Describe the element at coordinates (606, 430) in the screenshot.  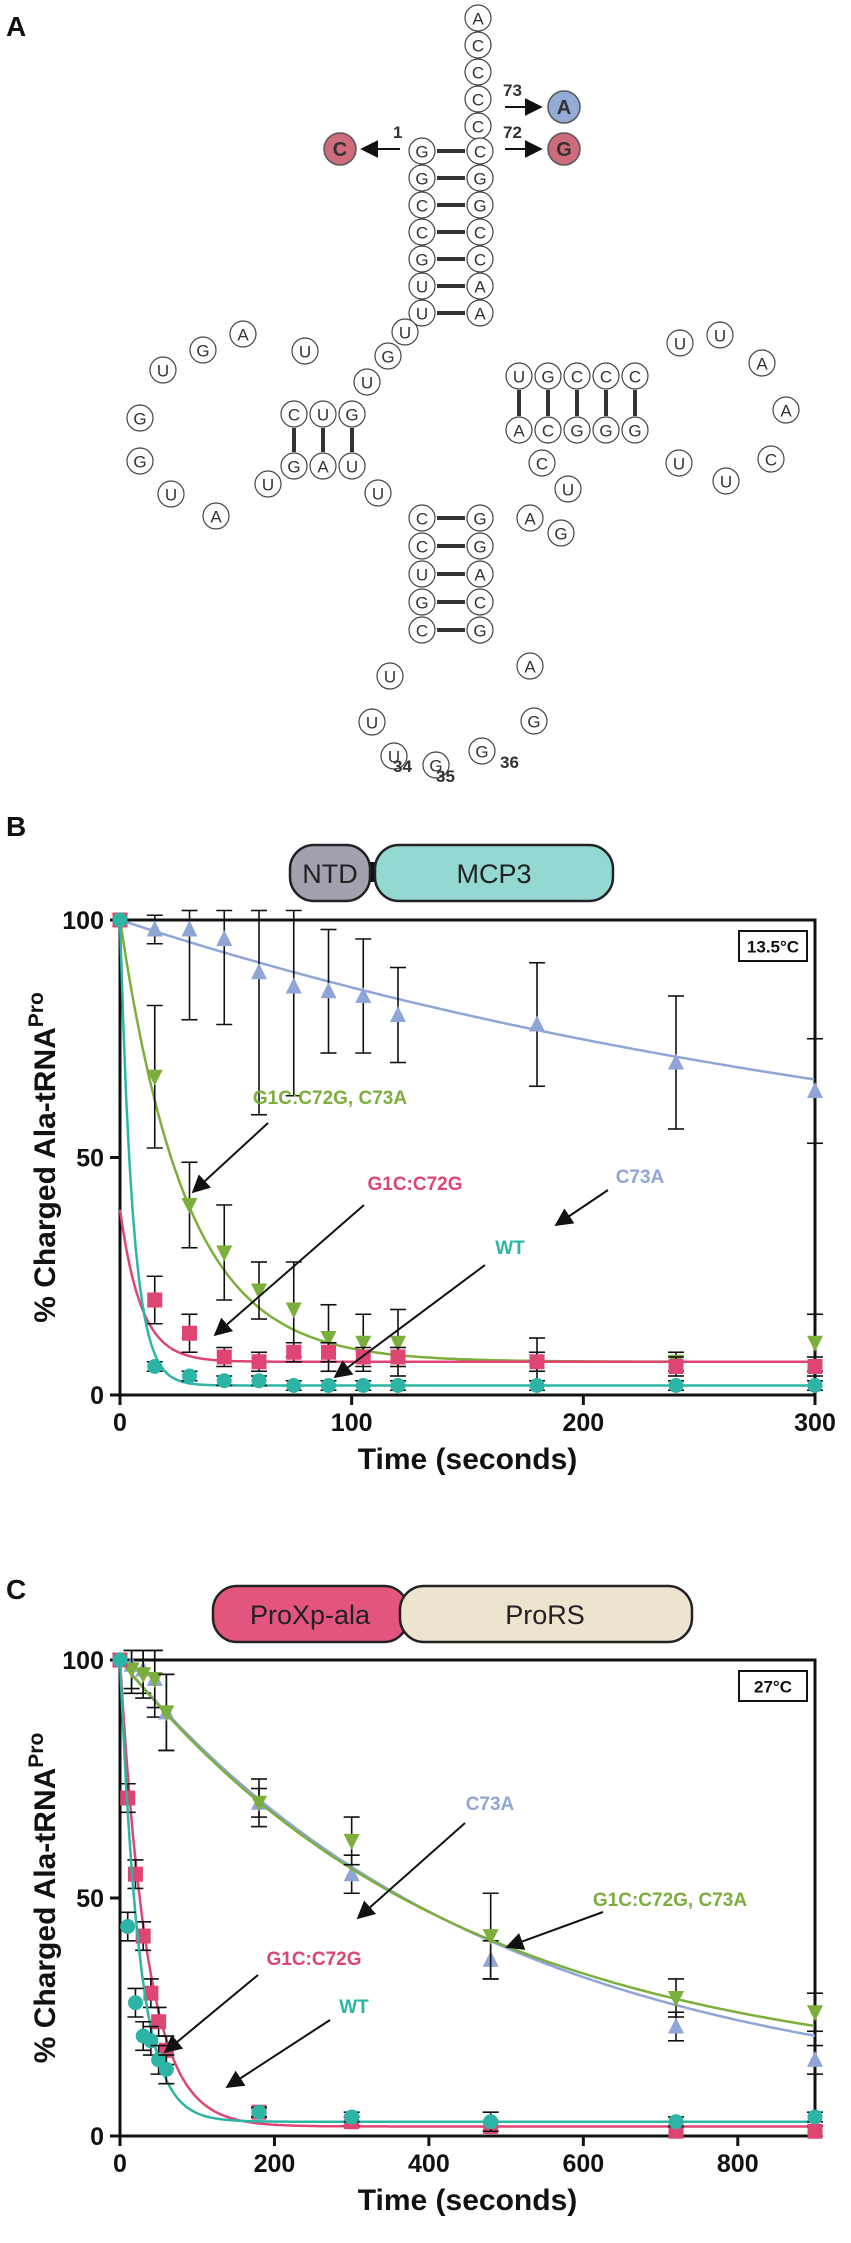
I see `nucleotide-t-stem-bottom-3-circle` at that location.